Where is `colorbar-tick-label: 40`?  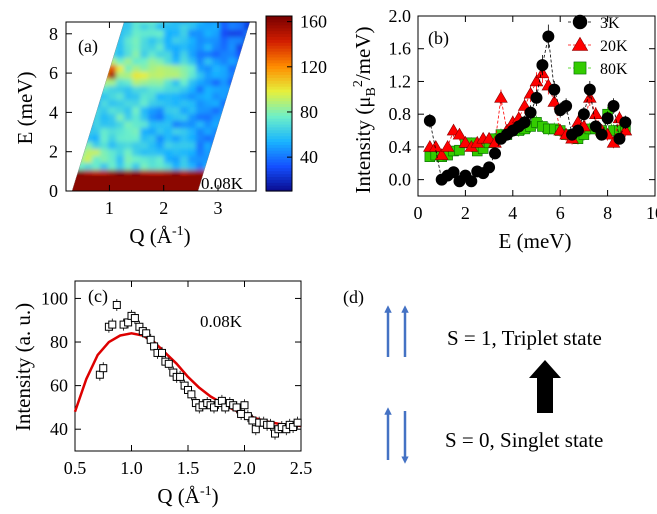
colorbar-tick-label: 40 is located at coordinates (309, 157).